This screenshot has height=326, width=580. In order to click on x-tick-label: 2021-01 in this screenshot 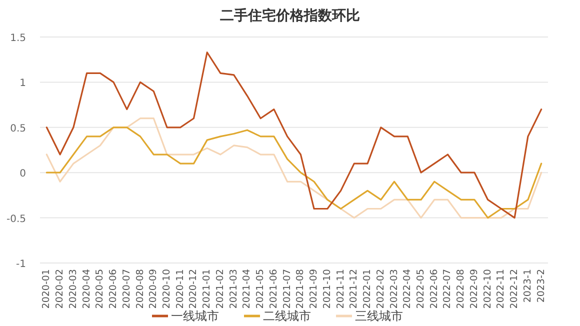, I will do `click(207, 289)`.